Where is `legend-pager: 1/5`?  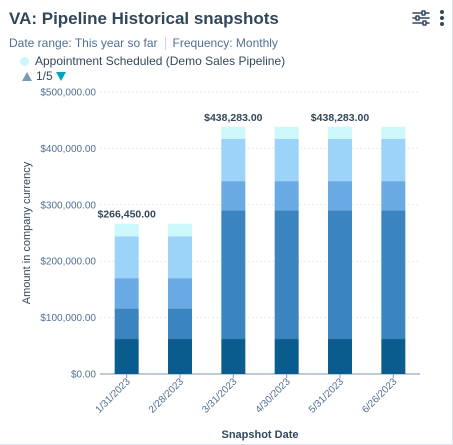
legend-pager: 1/5 is located at coordinates (44, 76).